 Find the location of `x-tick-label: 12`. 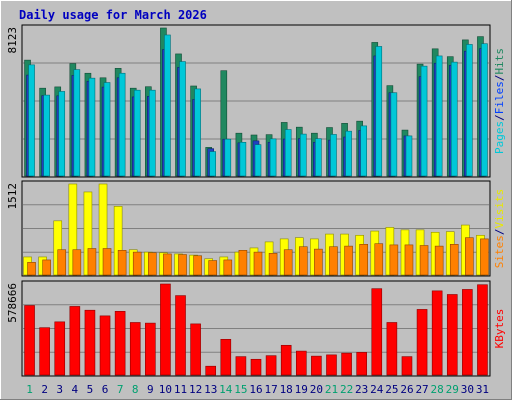

x-tick-label: 12 is located at coordinates (195, 389).